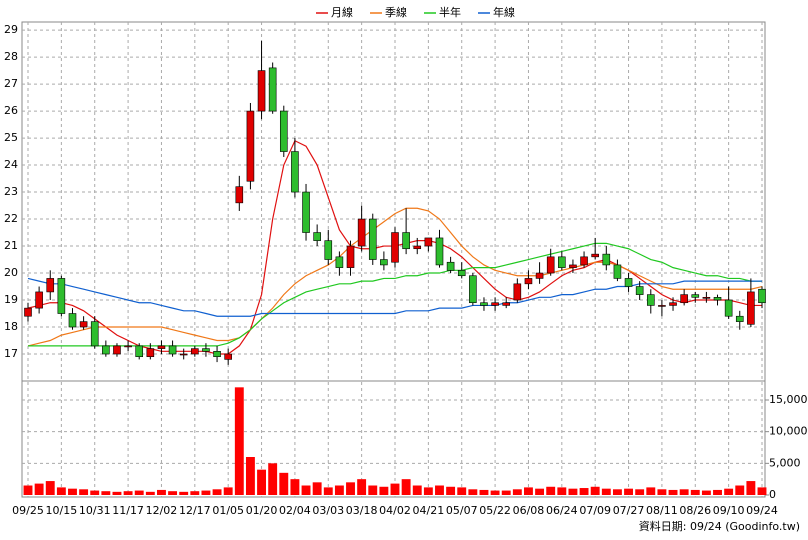 The width and height of the screenshot is (808, 540). What do you see at coordinates (328, 510) in the screenshot?
I see `x-tick-label: 03/03` at bounding box center [328, 510].